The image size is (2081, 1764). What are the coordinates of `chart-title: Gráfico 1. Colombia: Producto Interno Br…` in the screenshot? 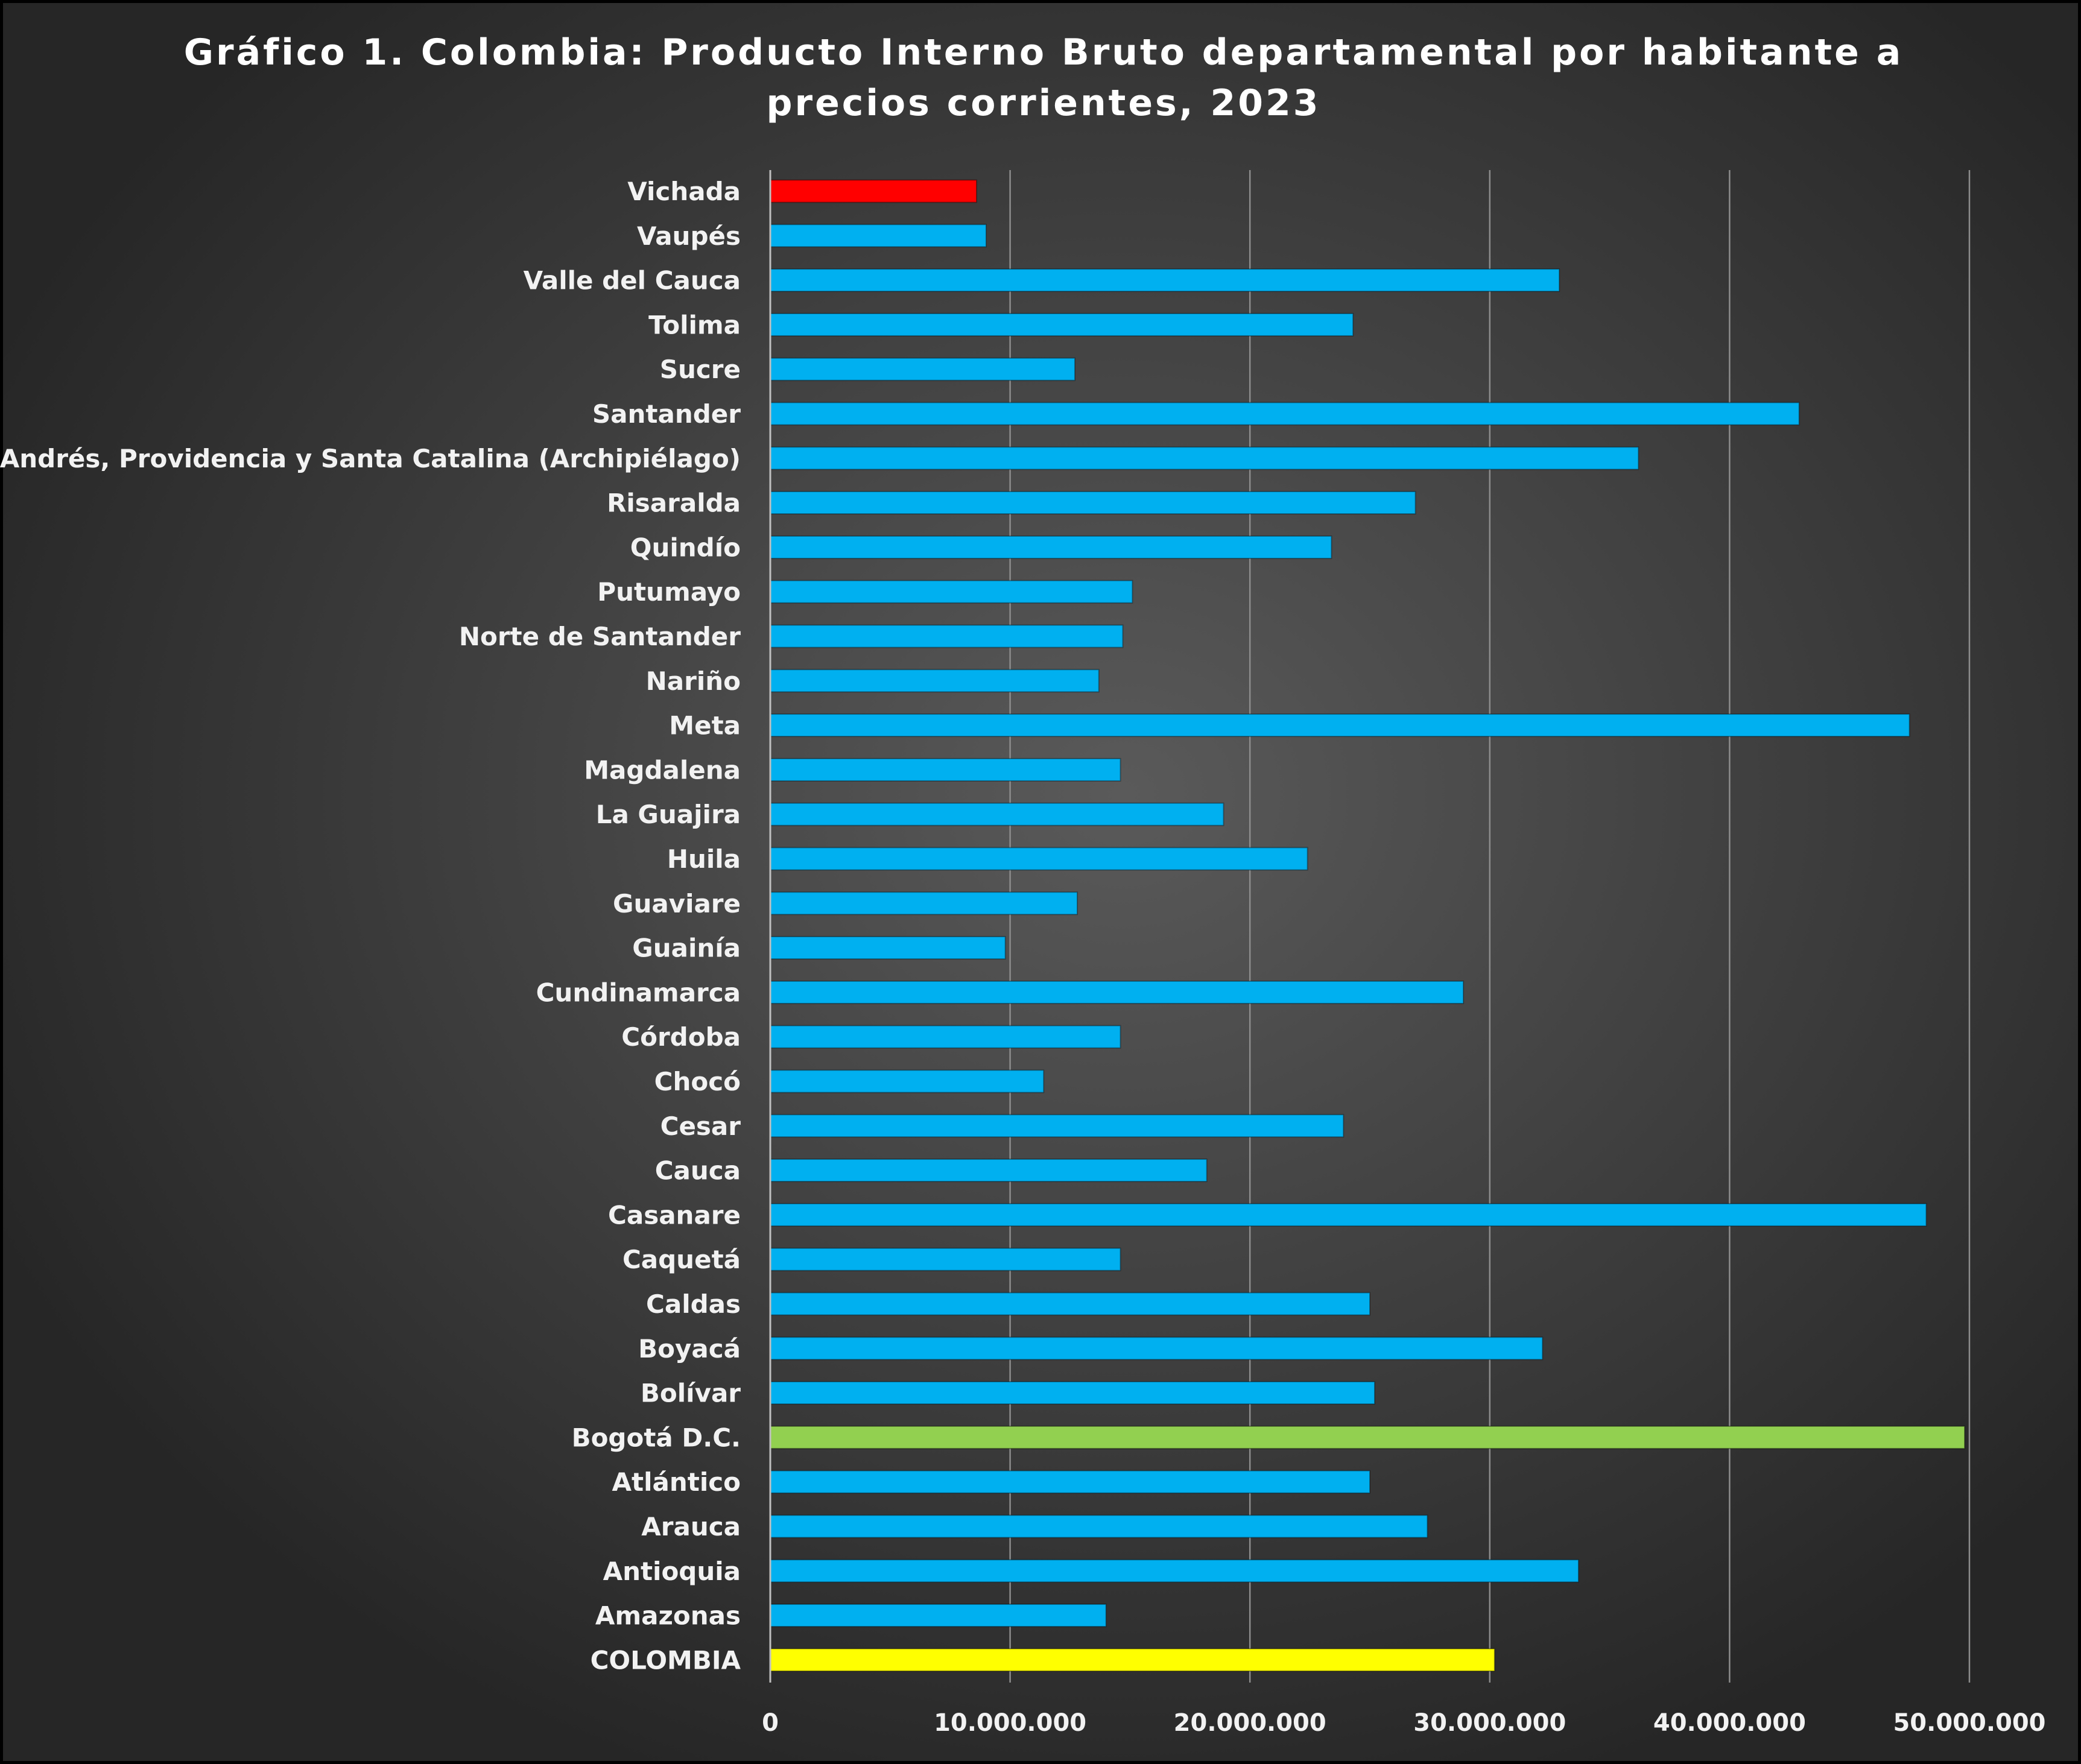 It's located at (1042, 77).